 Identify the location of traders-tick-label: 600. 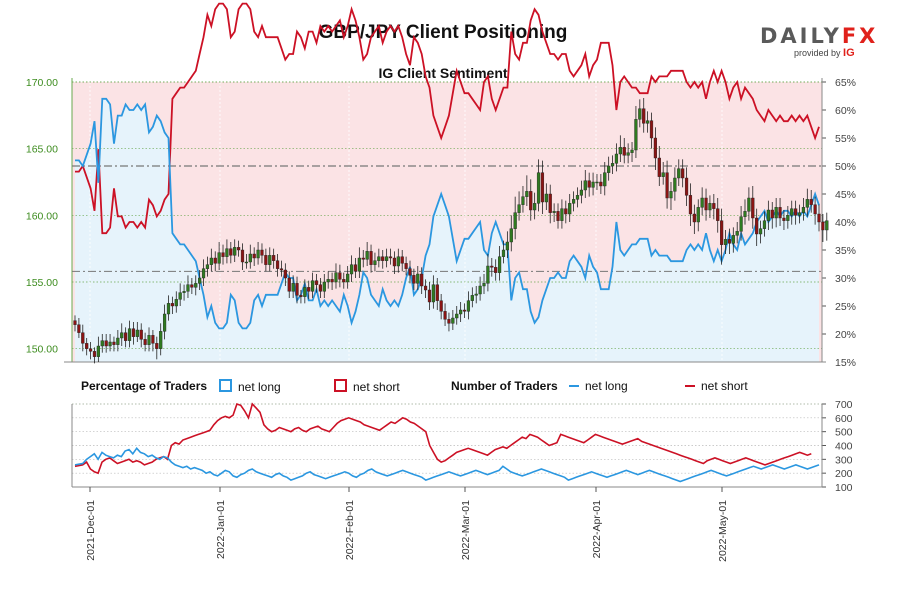
(844, 419).